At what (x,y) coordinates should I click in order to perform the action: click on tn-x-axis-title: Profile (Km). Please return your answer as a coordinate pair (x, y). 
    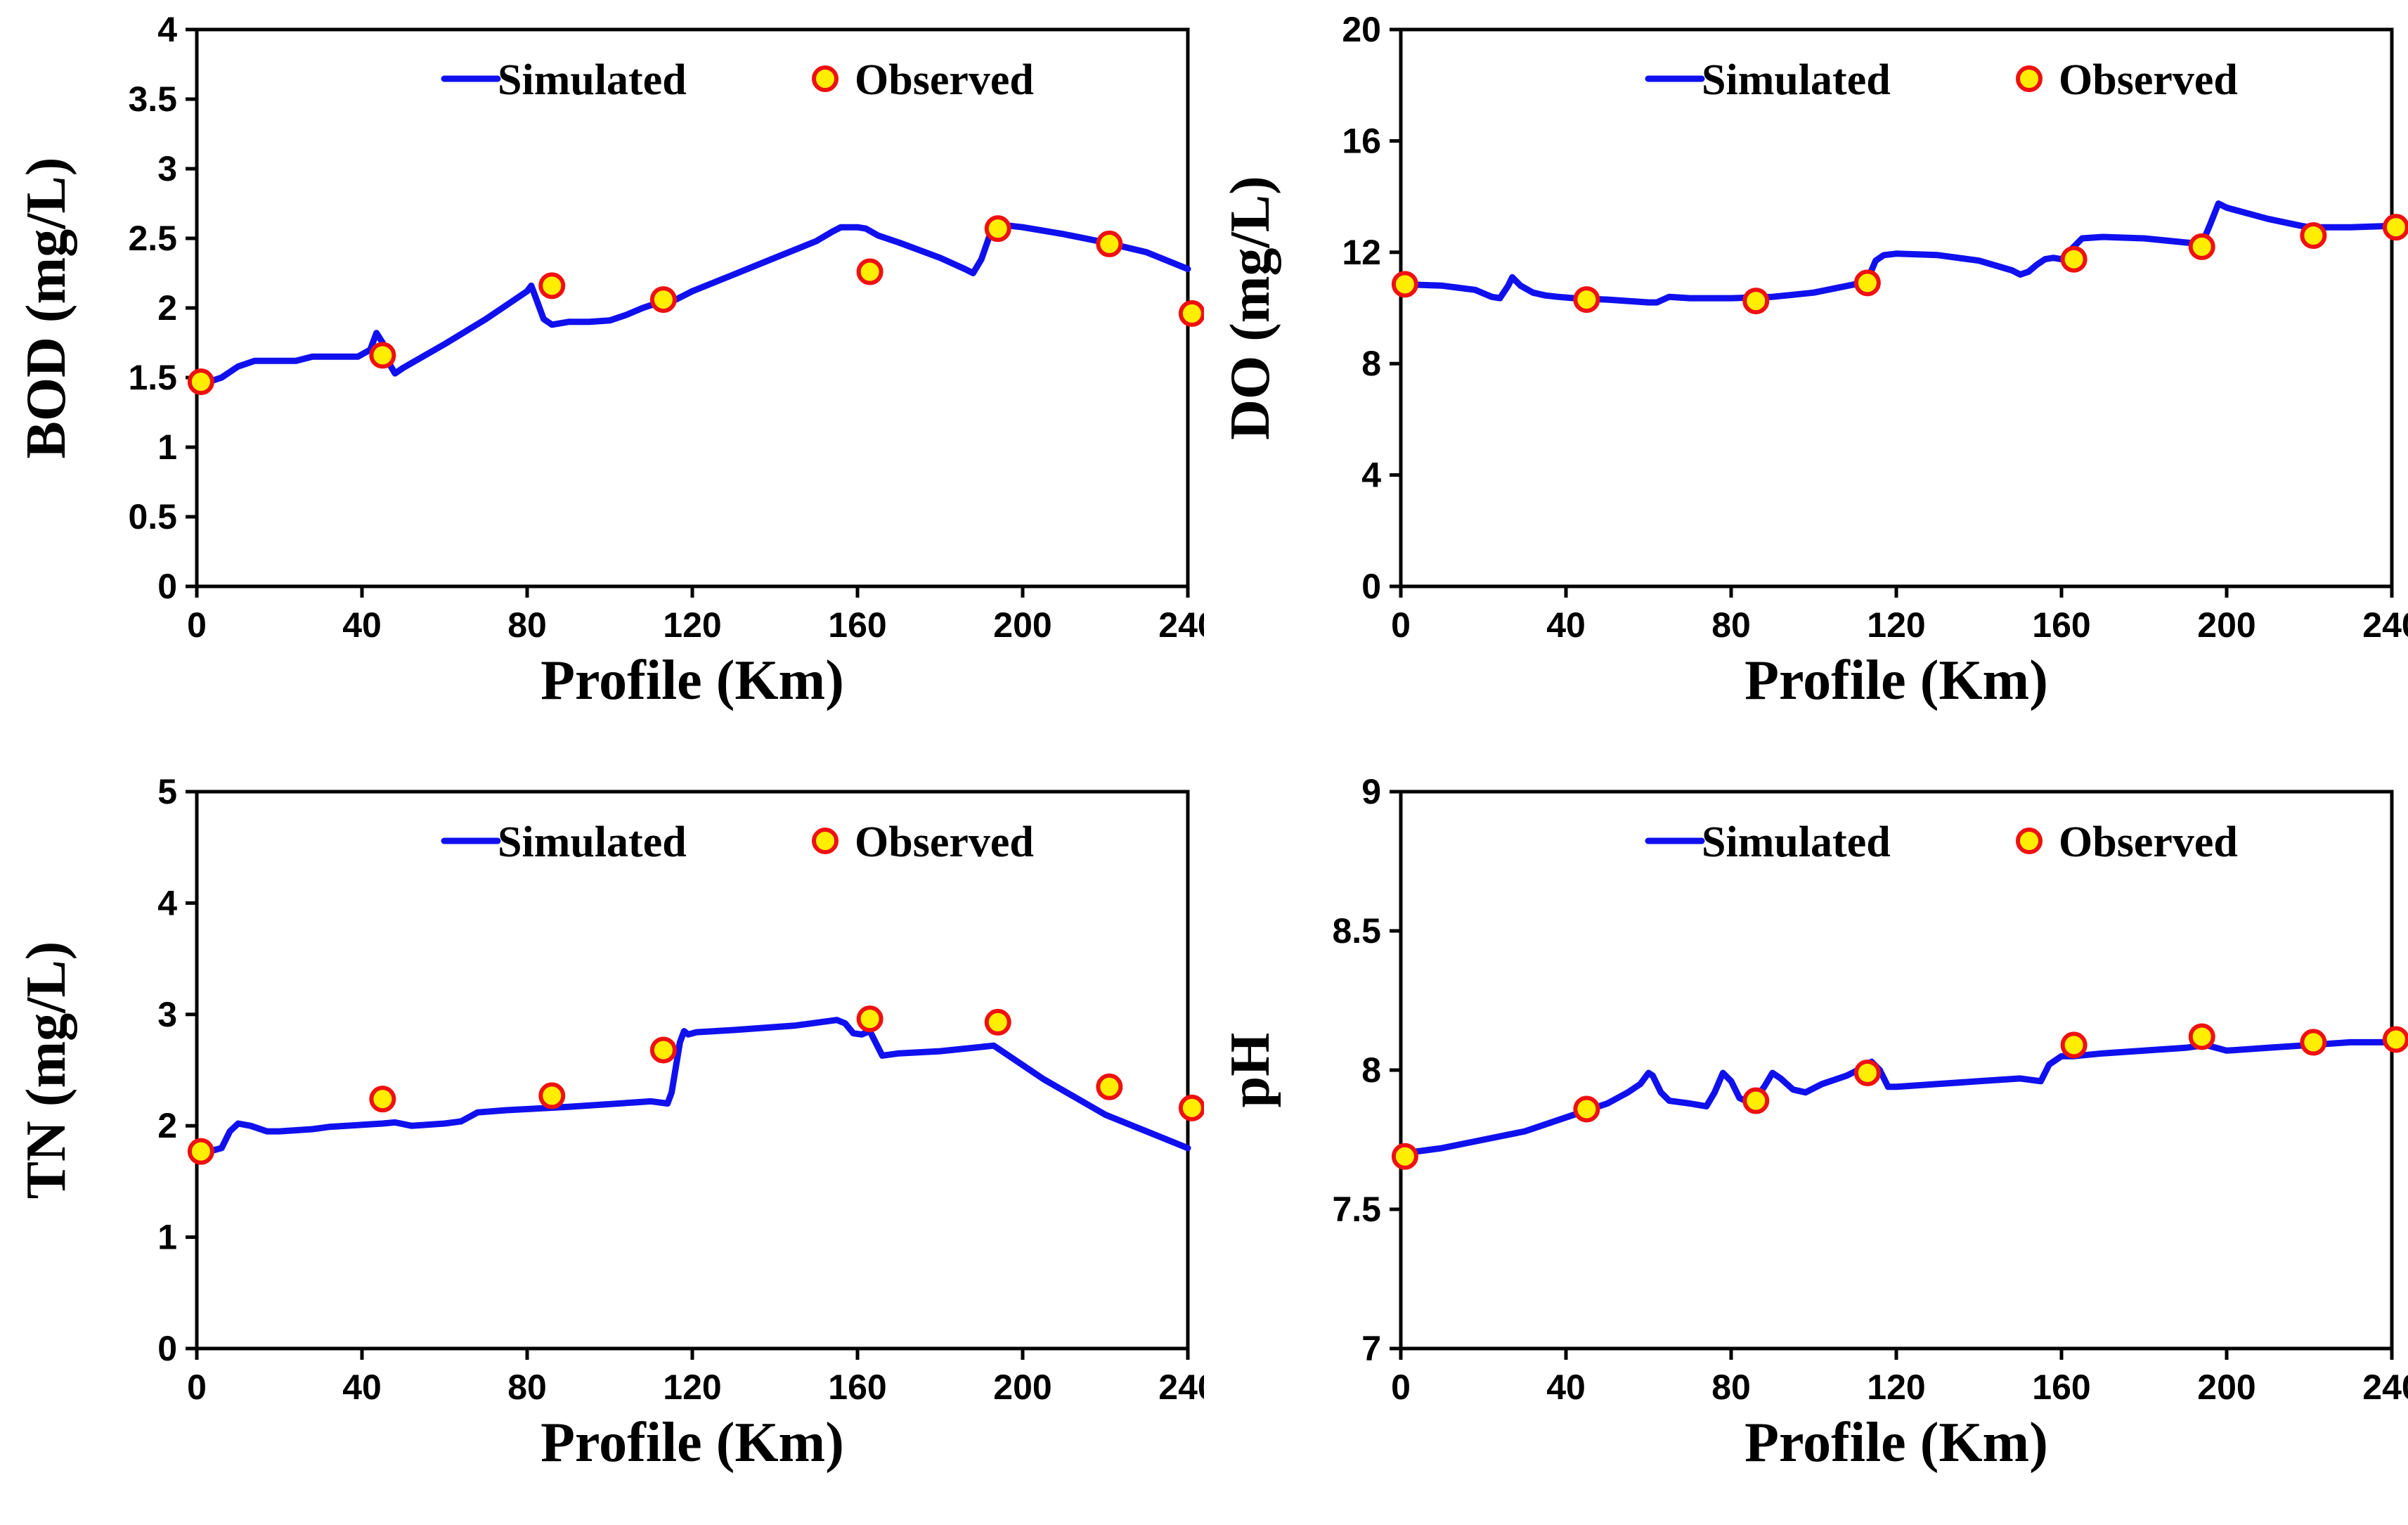
    Looking at the image, I should click on (692, 1443).